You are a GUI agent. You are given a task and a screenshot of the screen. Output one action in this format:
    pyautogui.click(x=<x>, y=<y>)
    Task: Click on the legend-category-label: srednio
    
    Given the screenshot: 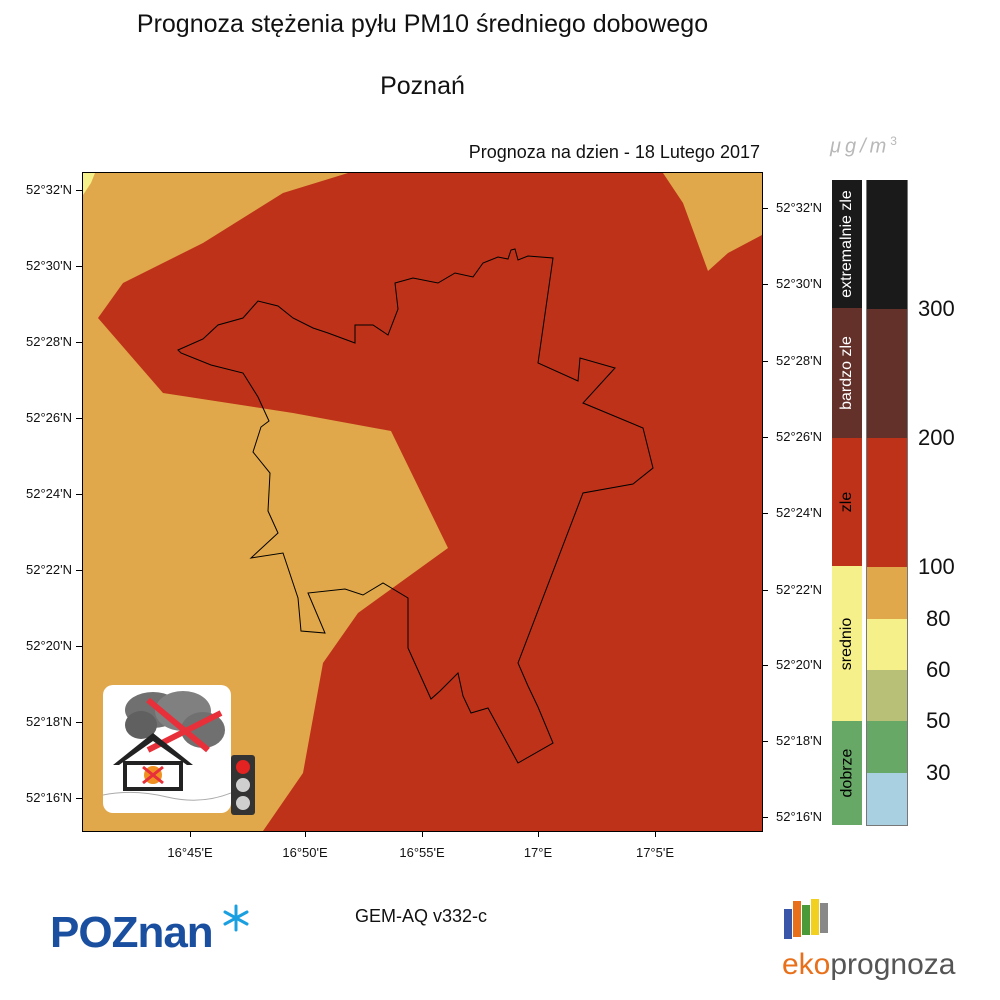 What is the action you would take?
    pyautogui.click(x=847, y=643)
    